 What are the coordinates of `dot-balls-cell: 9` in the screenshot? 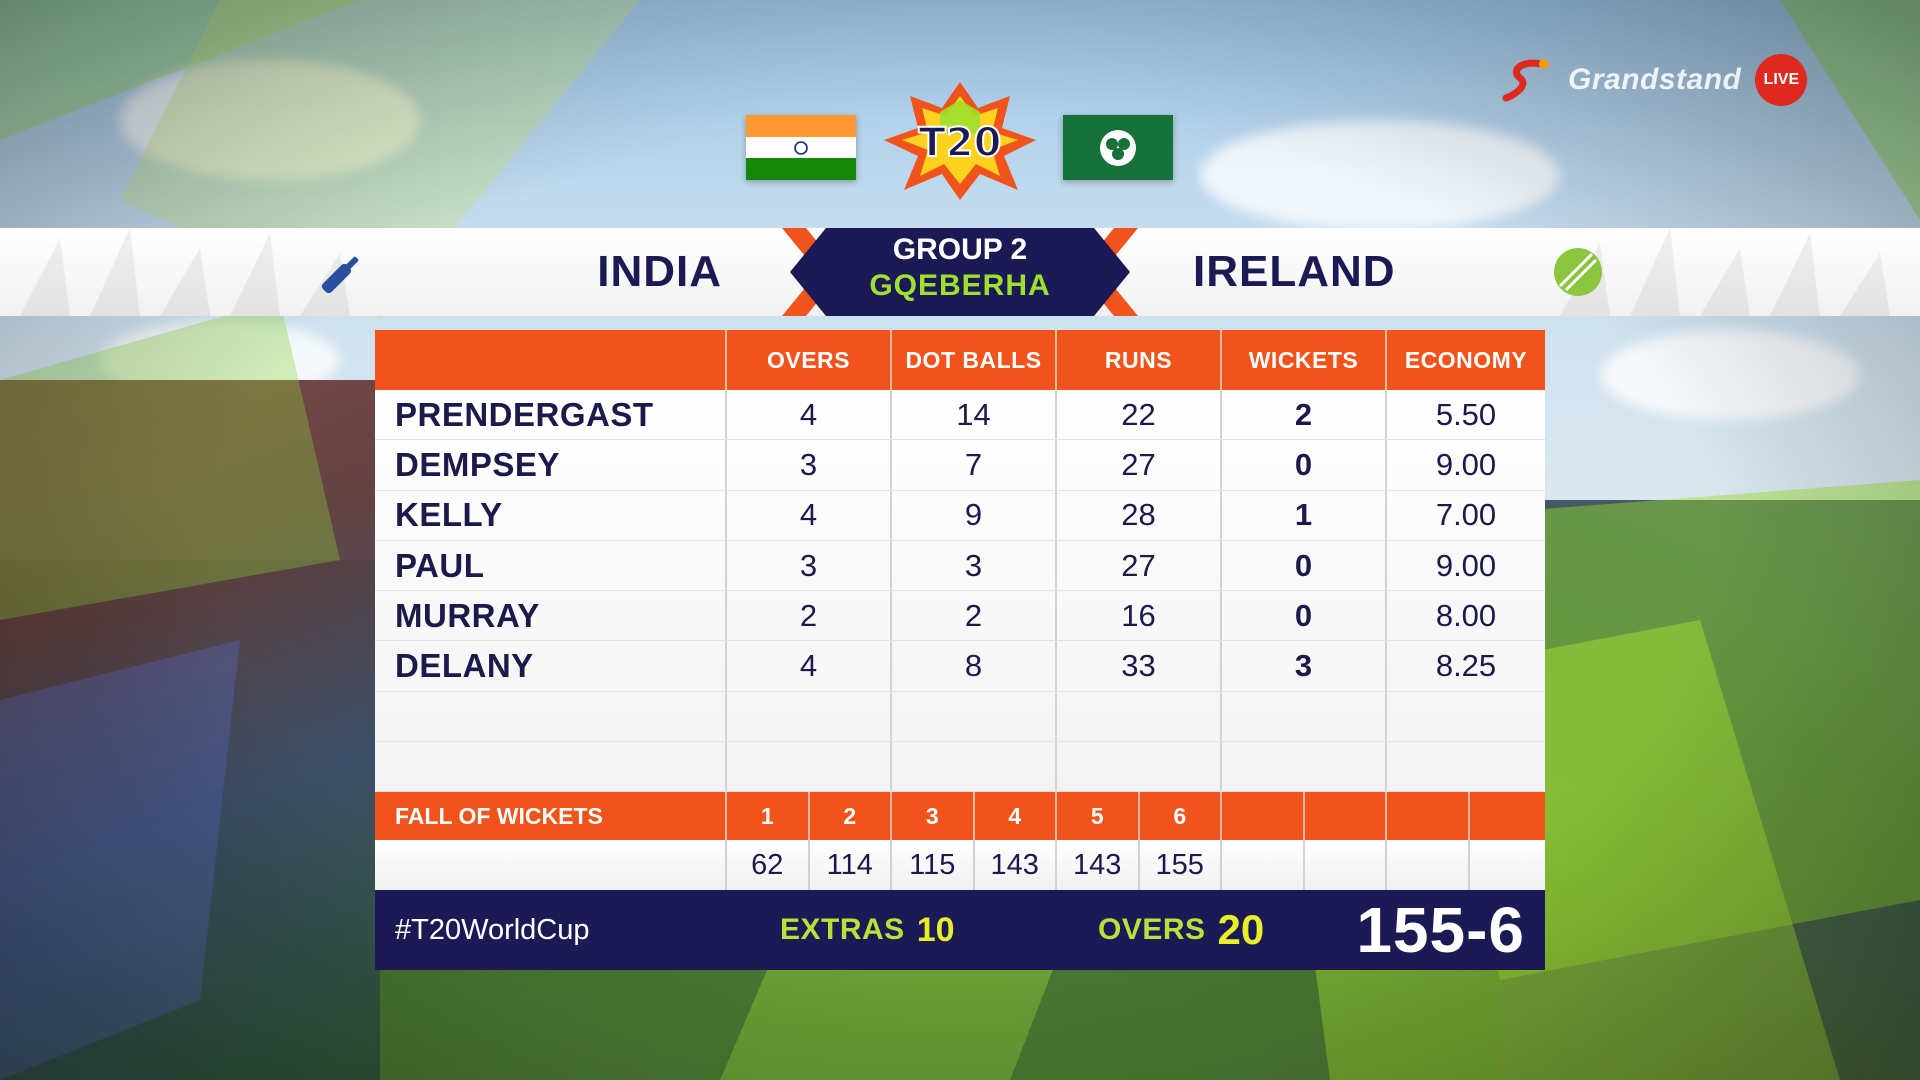 It's located at (972, 515).